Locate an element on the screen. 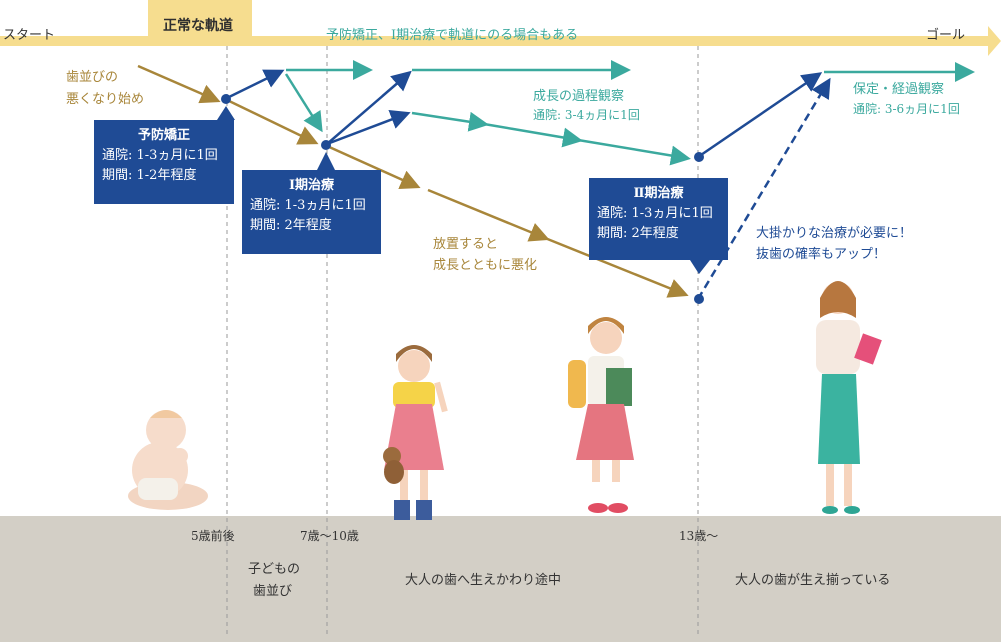 The height and width of the screenshot is (642, 1001). phase2-box: Ⅱ期治療 通院: 1-3ヵ月に1回 期間: 2年程度 is located at coordinates (658, 219).